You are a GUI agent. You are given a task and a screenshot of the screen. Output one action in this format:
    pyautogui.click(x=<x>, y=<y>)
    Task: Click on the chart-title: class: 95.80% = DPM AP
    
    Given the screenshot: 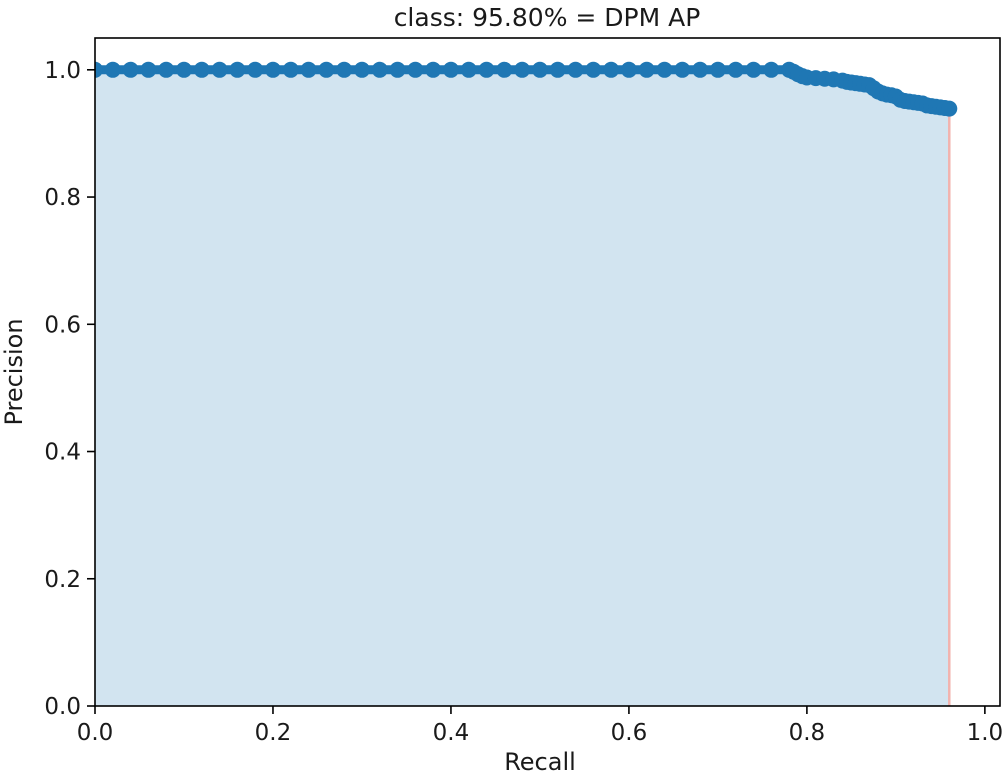 What is the action you would take?
    pyautogui.click(x=547, y=17)
    